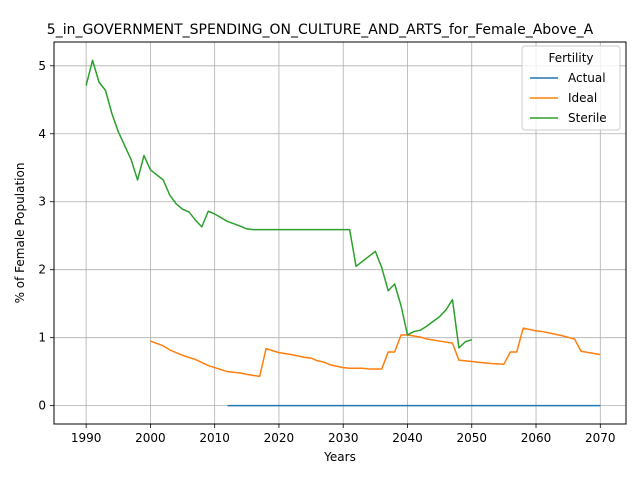  What do you see at coordinates (600, 438) in the screenshot?
I see `x-tick-label: 2070` at bounding box center [600, 438].